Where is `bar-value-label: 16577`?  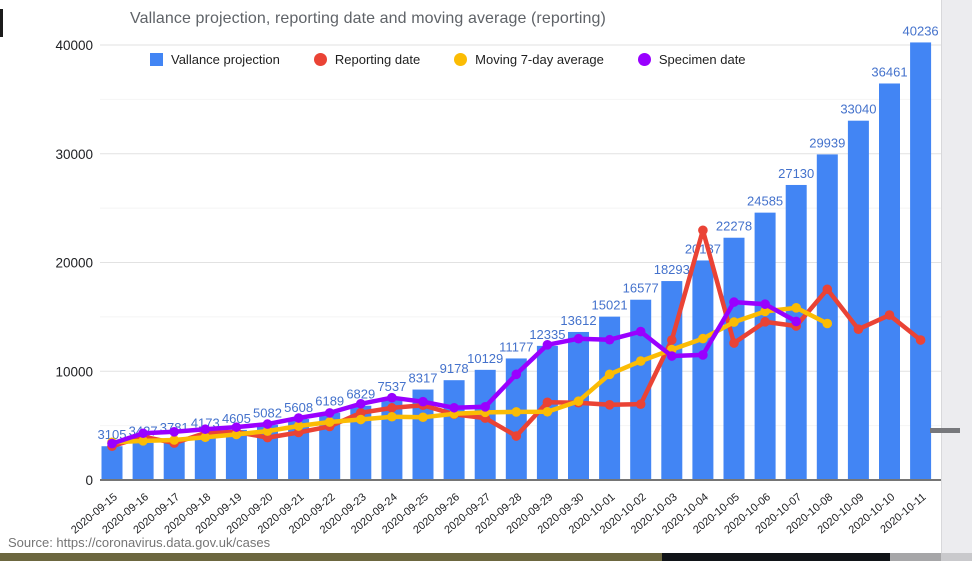 bar-value-label: 16577 is located at coordinates (641, 288).